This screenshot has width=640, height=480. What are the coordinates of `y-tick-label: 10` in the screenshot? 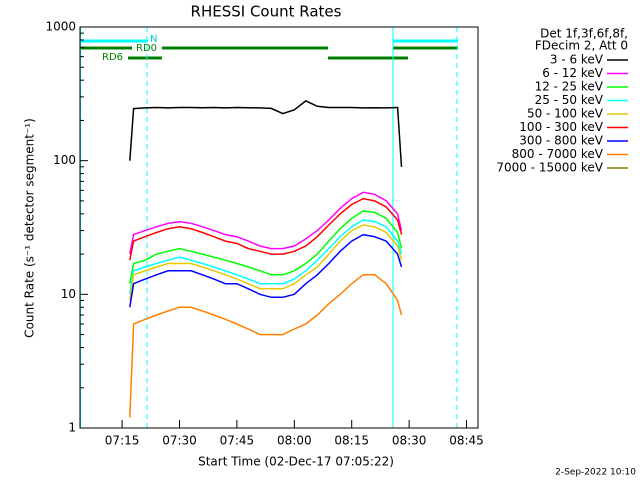 It's located at (68, 294).